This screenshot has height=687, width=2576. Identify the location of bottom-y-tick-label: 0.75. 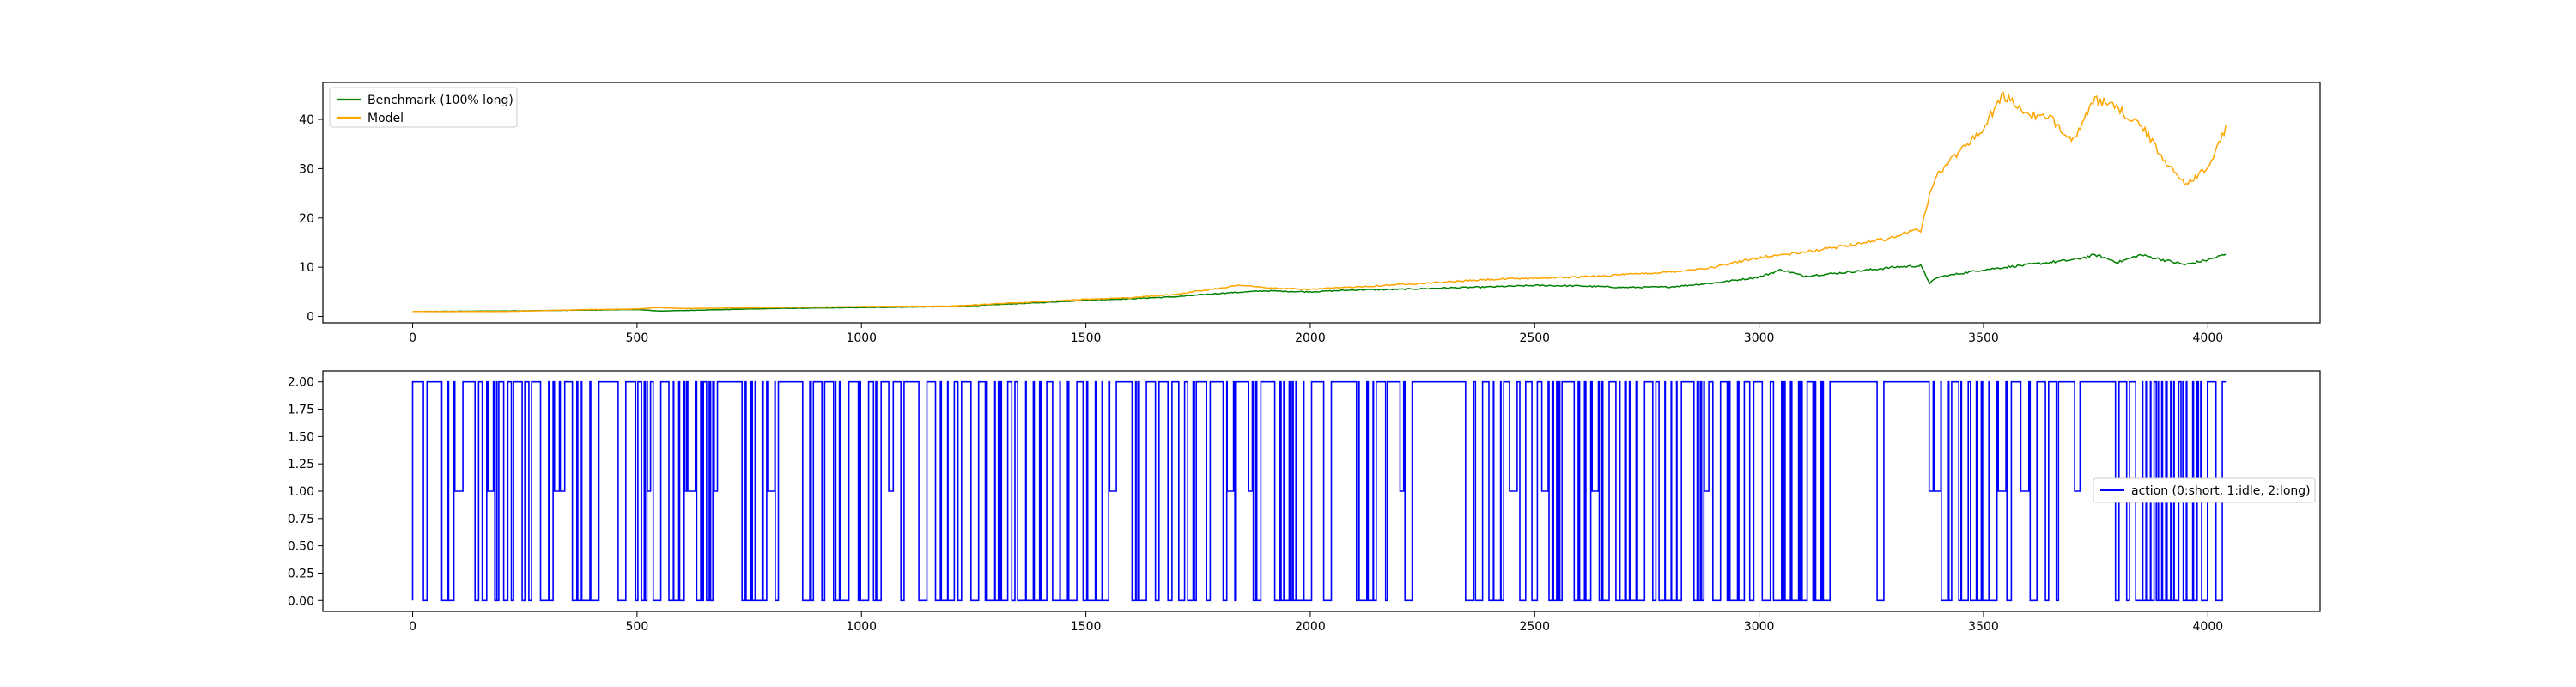
(301, 519).